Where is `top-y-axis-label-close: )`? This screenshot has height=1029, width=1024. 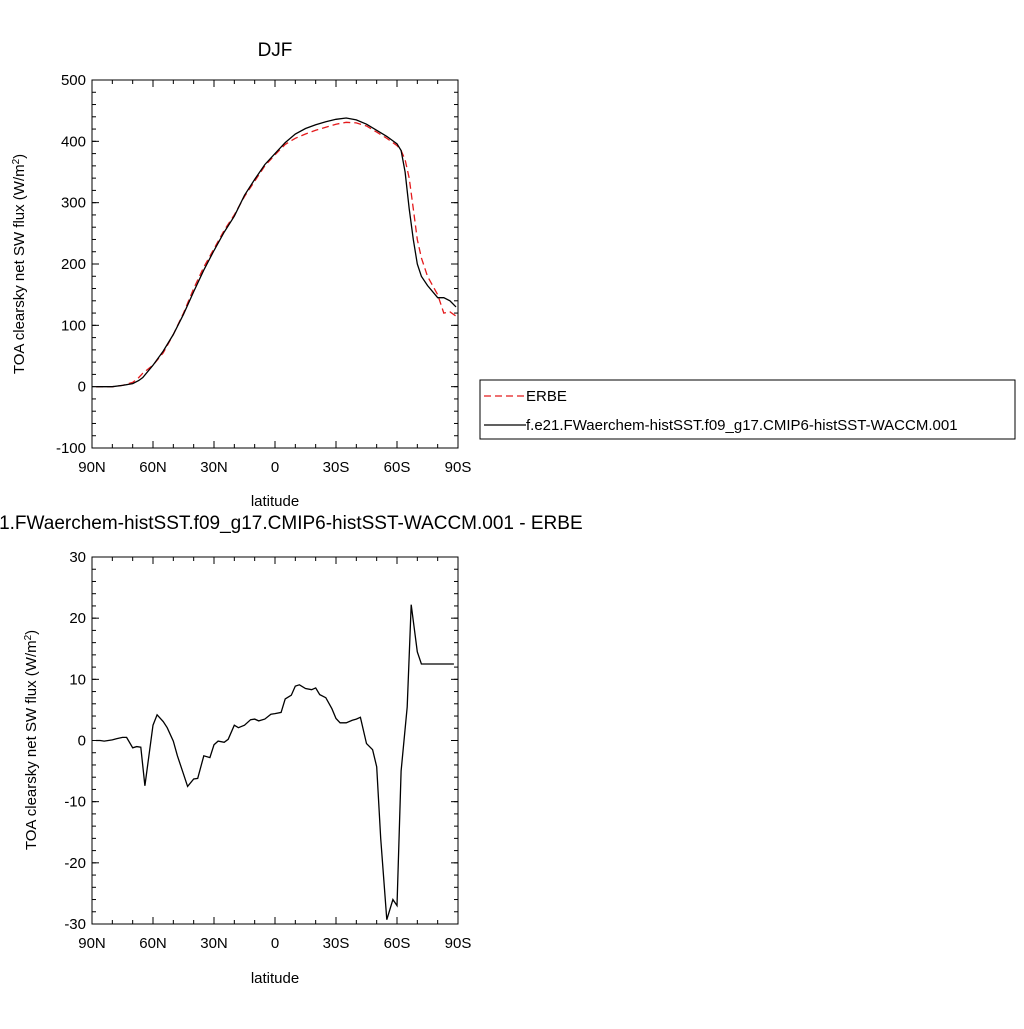
top-y-axis-label-close: ) is located at coordinates (19, 156).